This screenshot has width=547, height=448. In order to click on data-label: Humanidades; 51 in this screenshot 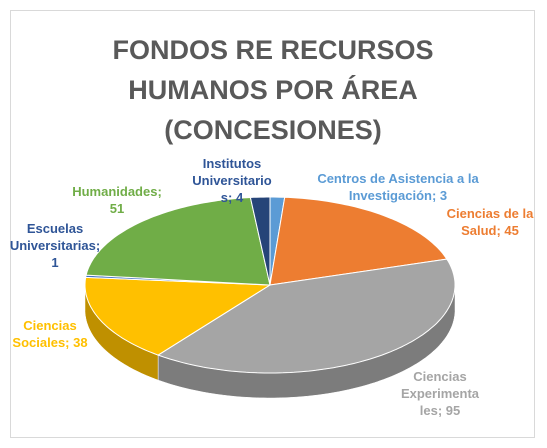, I will do `click(117, 200)`.